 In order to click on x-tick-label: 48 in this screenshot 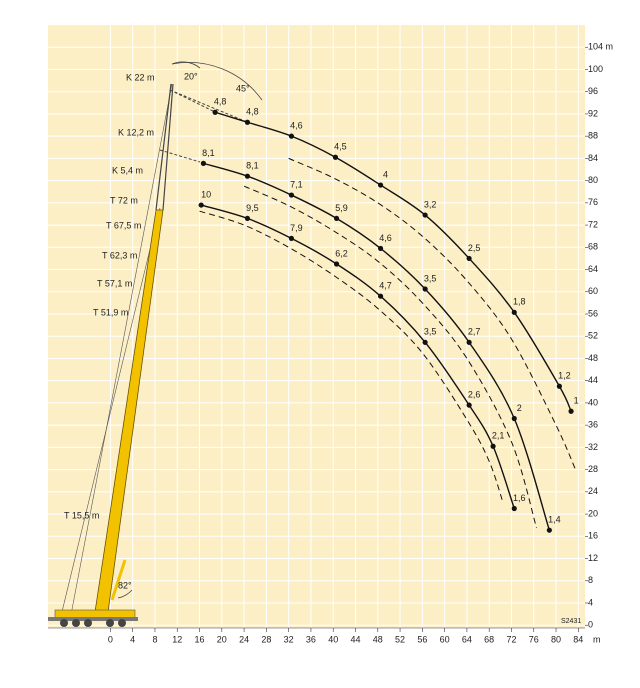, I will do `click(378, 639)`.